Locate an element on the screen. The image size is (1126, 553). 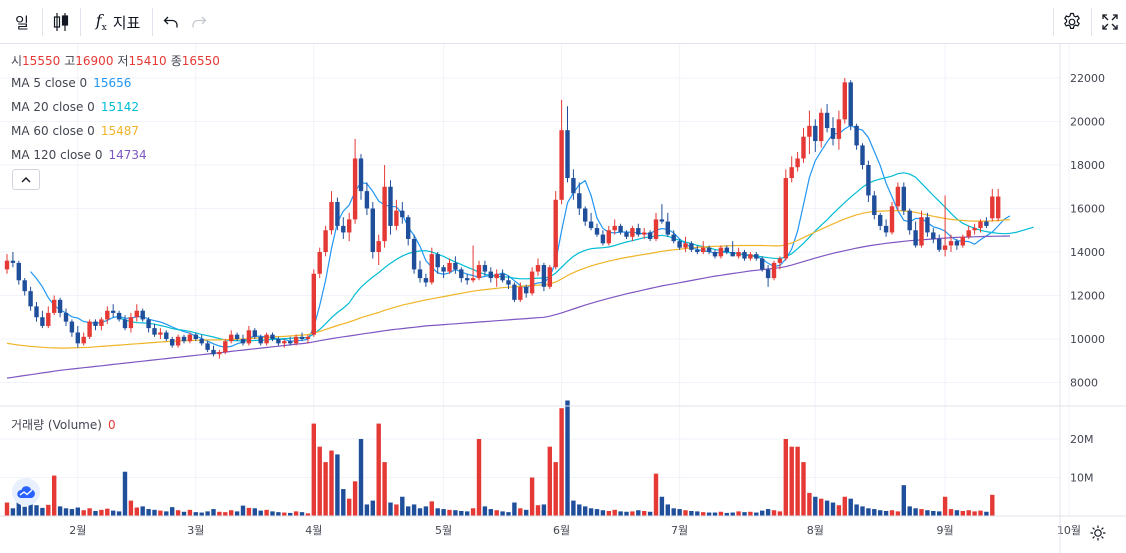
undo-button is located at coordinates (171, 22).